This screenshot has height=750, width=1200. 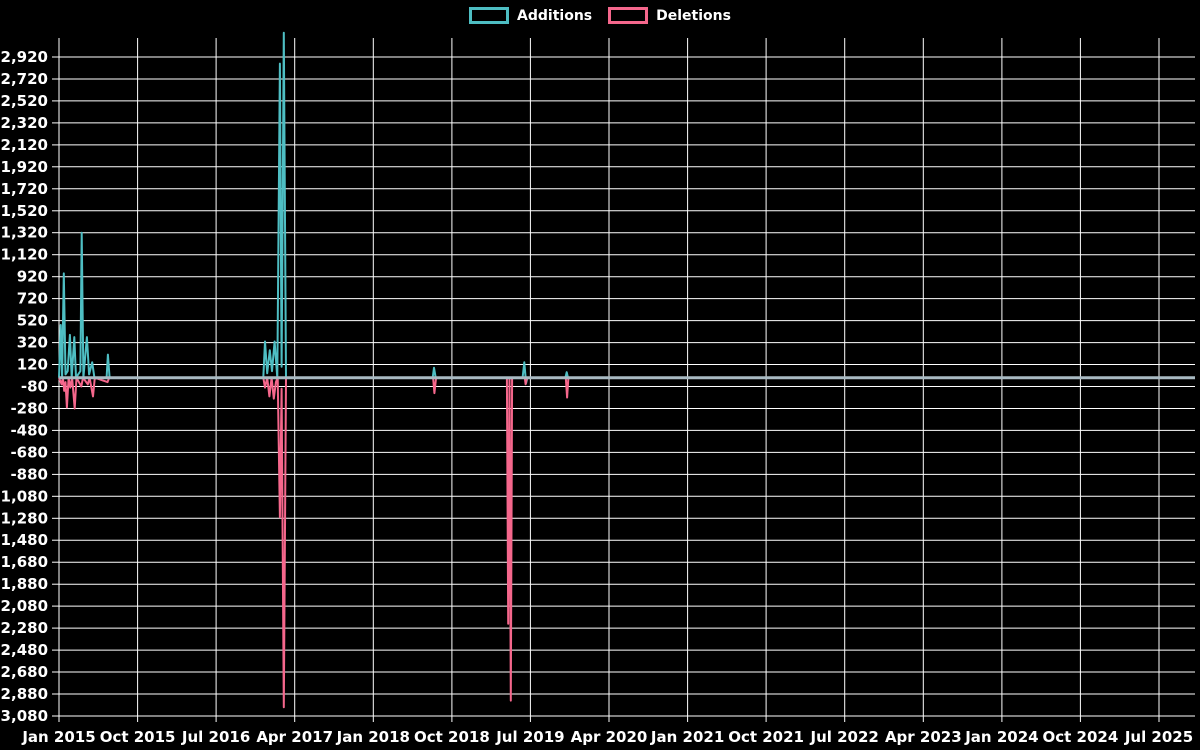 I want to click on x-tick-label: Oct 2018, so click(x=452, y=737).